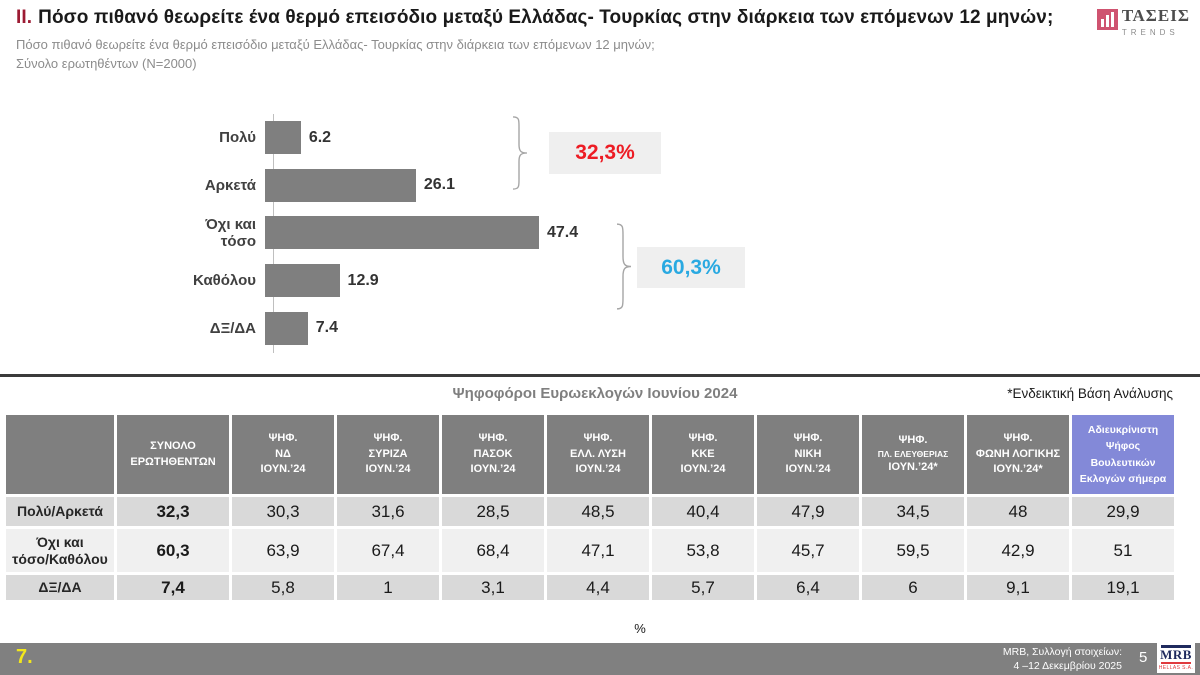  Describe the element at coordinates (598, 511) in the screenshot. I see `table-cell: 48,5` at that location.